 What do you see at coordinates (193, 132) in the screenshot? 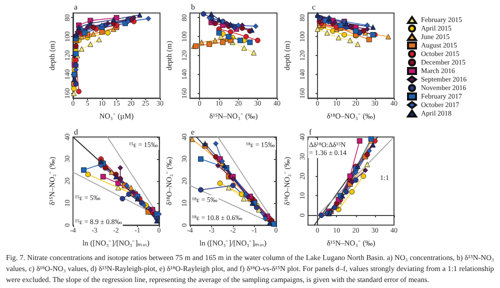
I see `chart-title: e` at bounding box center [193, 132].